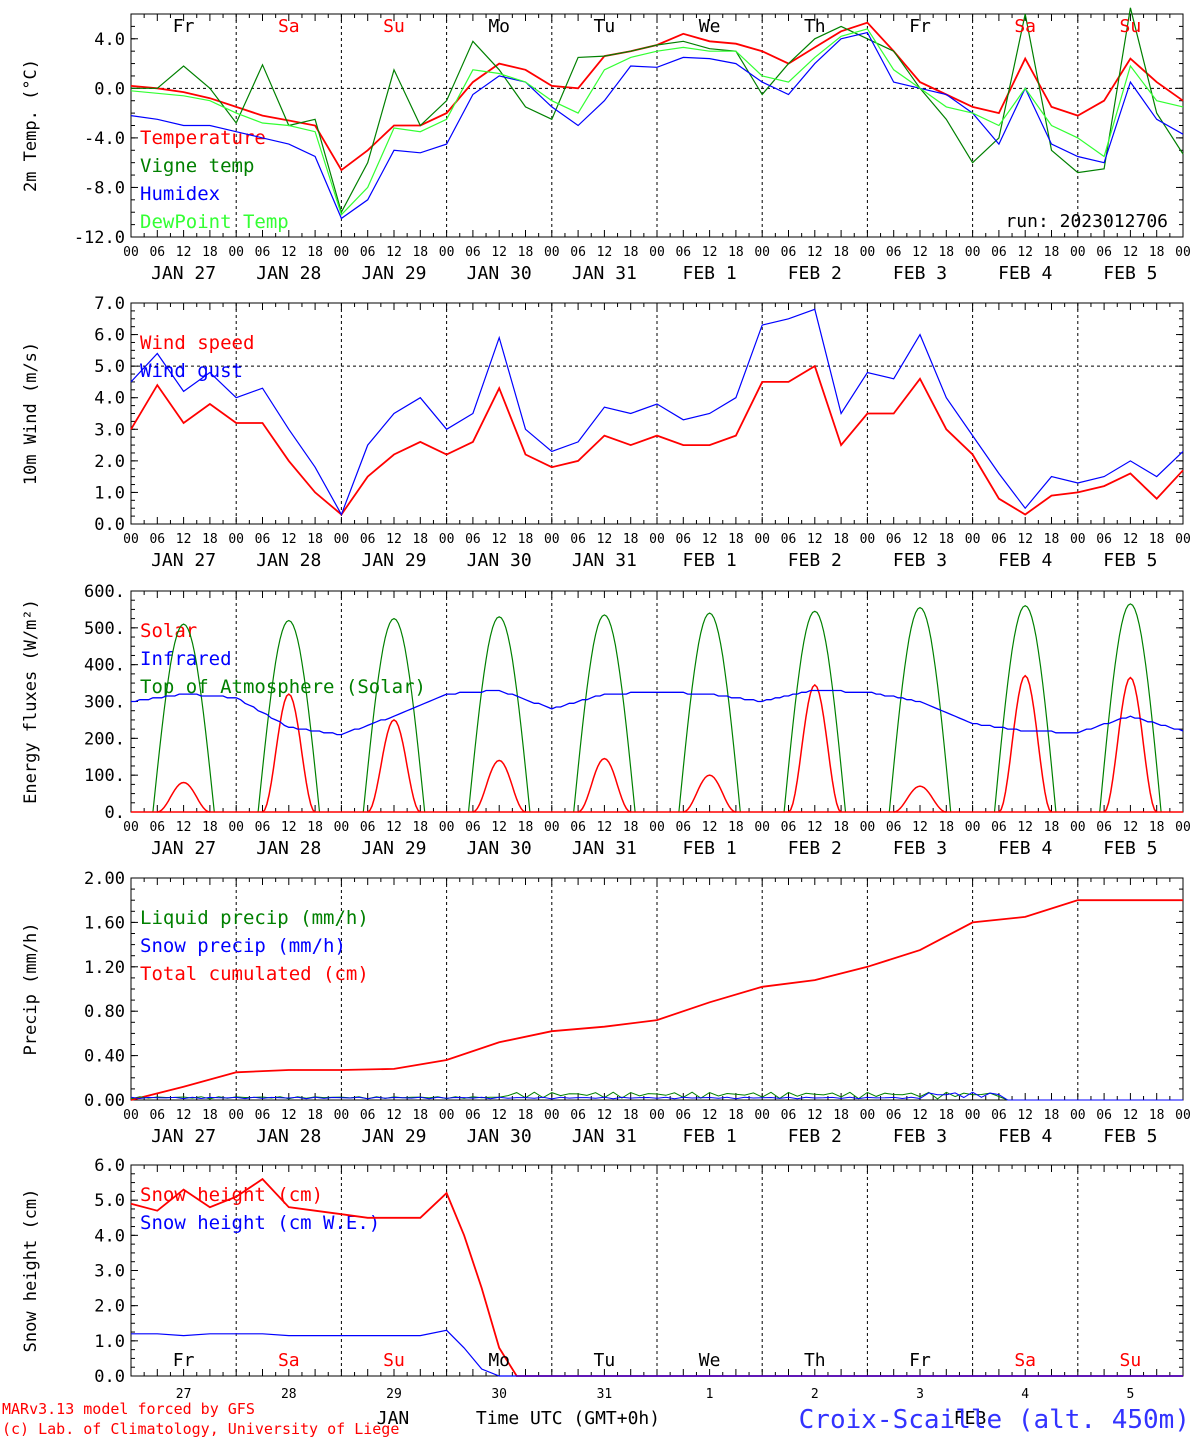  I want to click on day-number-label: 30, so click(499, 1394).